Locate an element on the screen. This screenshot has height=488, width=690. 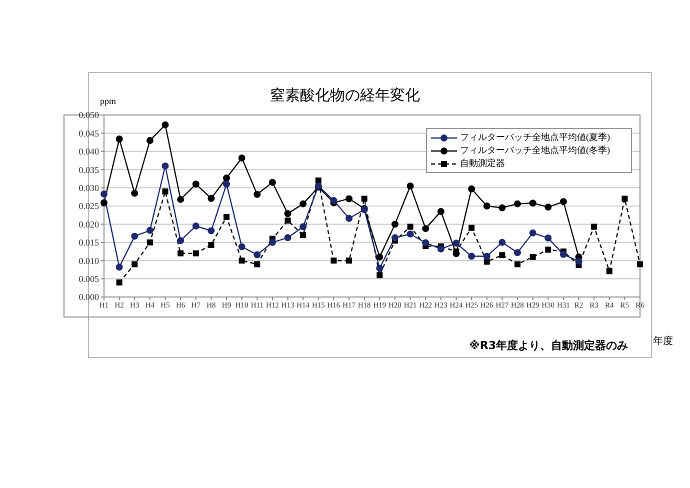
y-tick-label: 0.000 is located at coordinates (89, 297).